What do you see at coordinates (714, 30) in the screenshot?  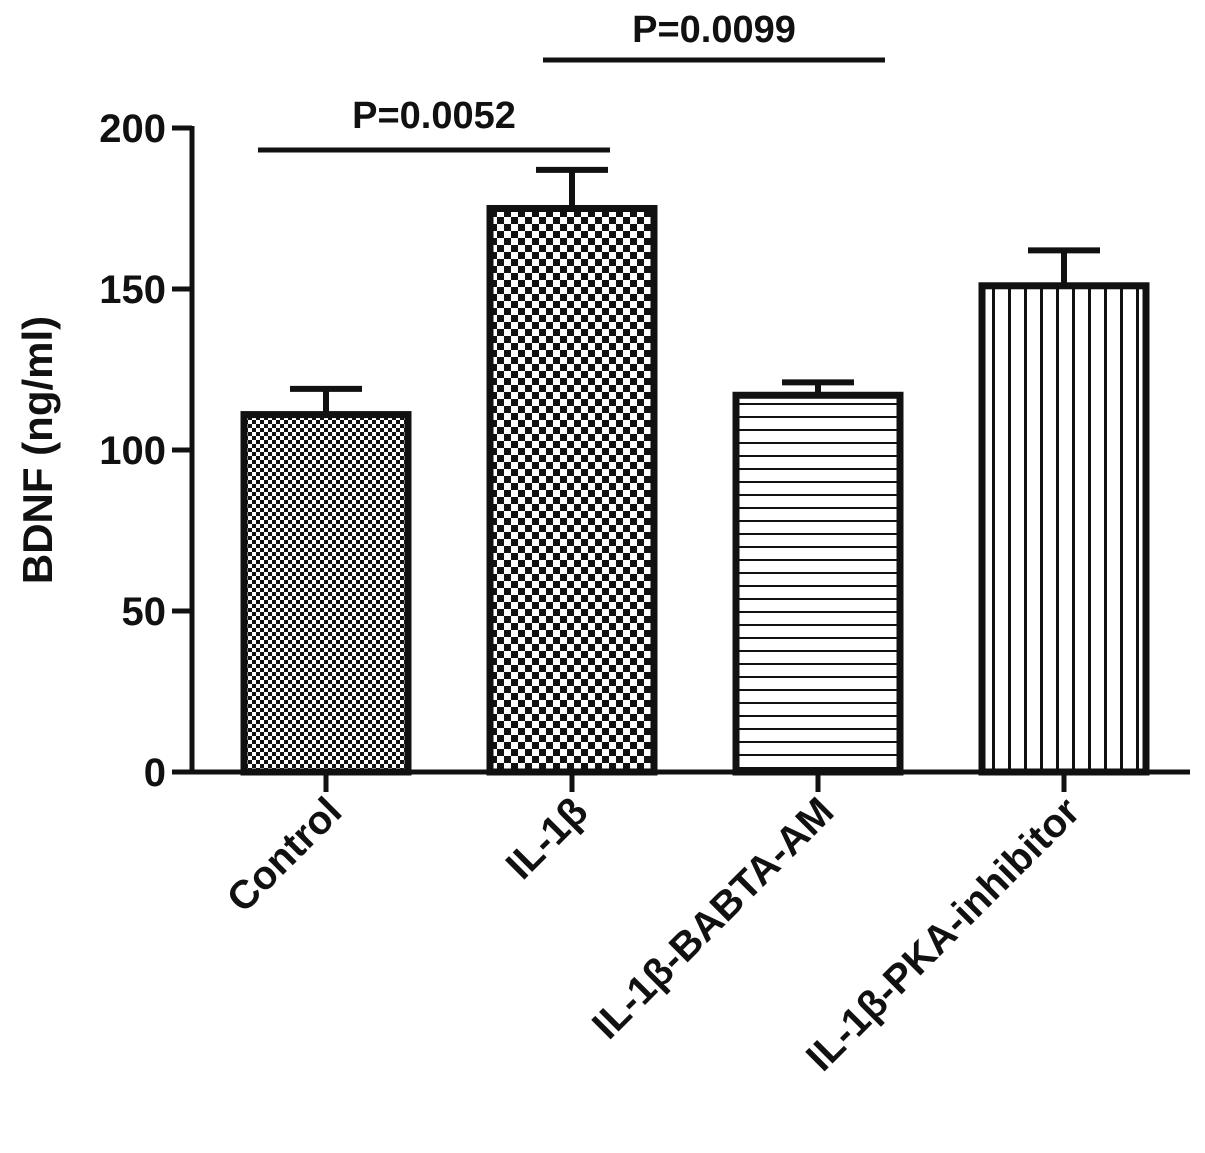 I see `significance-label: P=0.0099` at bounding box center [714, 30].